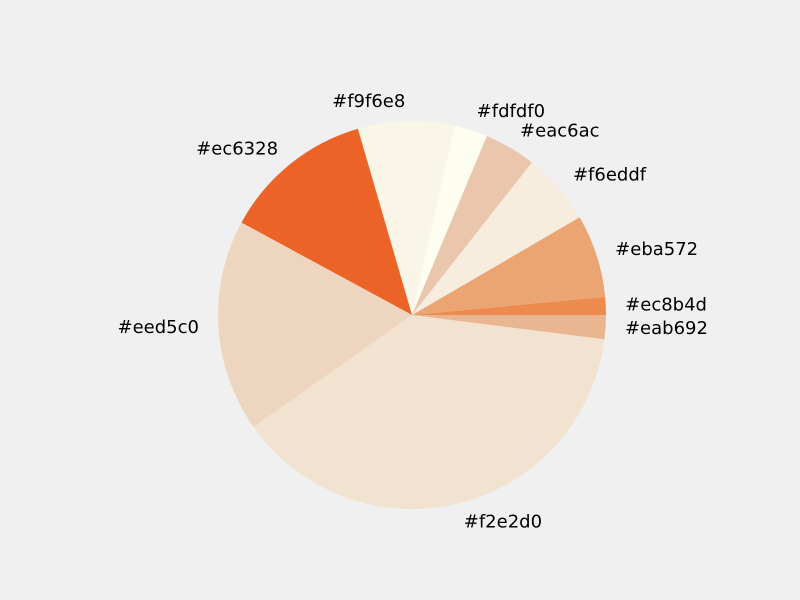 Image resolution: width=800 pixels, height=600 pixels. Describe the element at coordinates (666, 328) in the screenshot. I see `pie-label-eab692: #eab692` at that location.